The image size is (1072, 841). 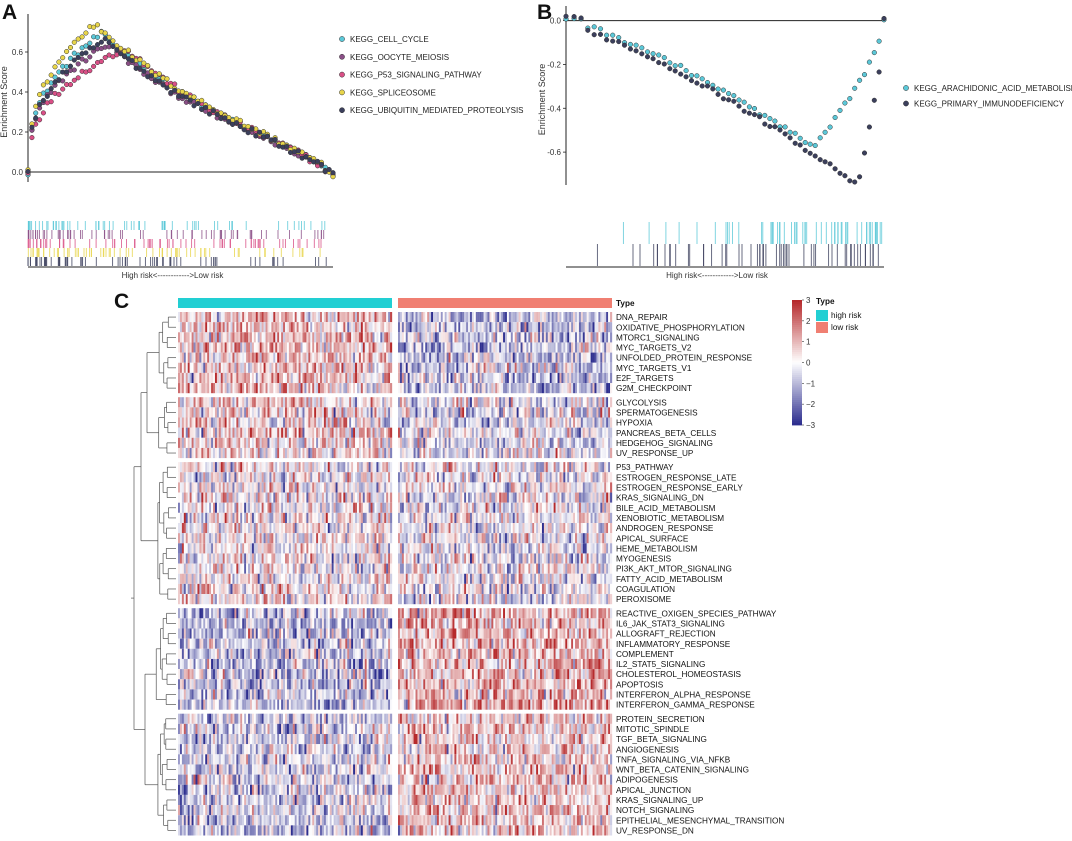 What do you see at coordinates (121, 301) in the screenshot?
I see `panel-letter-c: C` at bounding box center [121, 301].